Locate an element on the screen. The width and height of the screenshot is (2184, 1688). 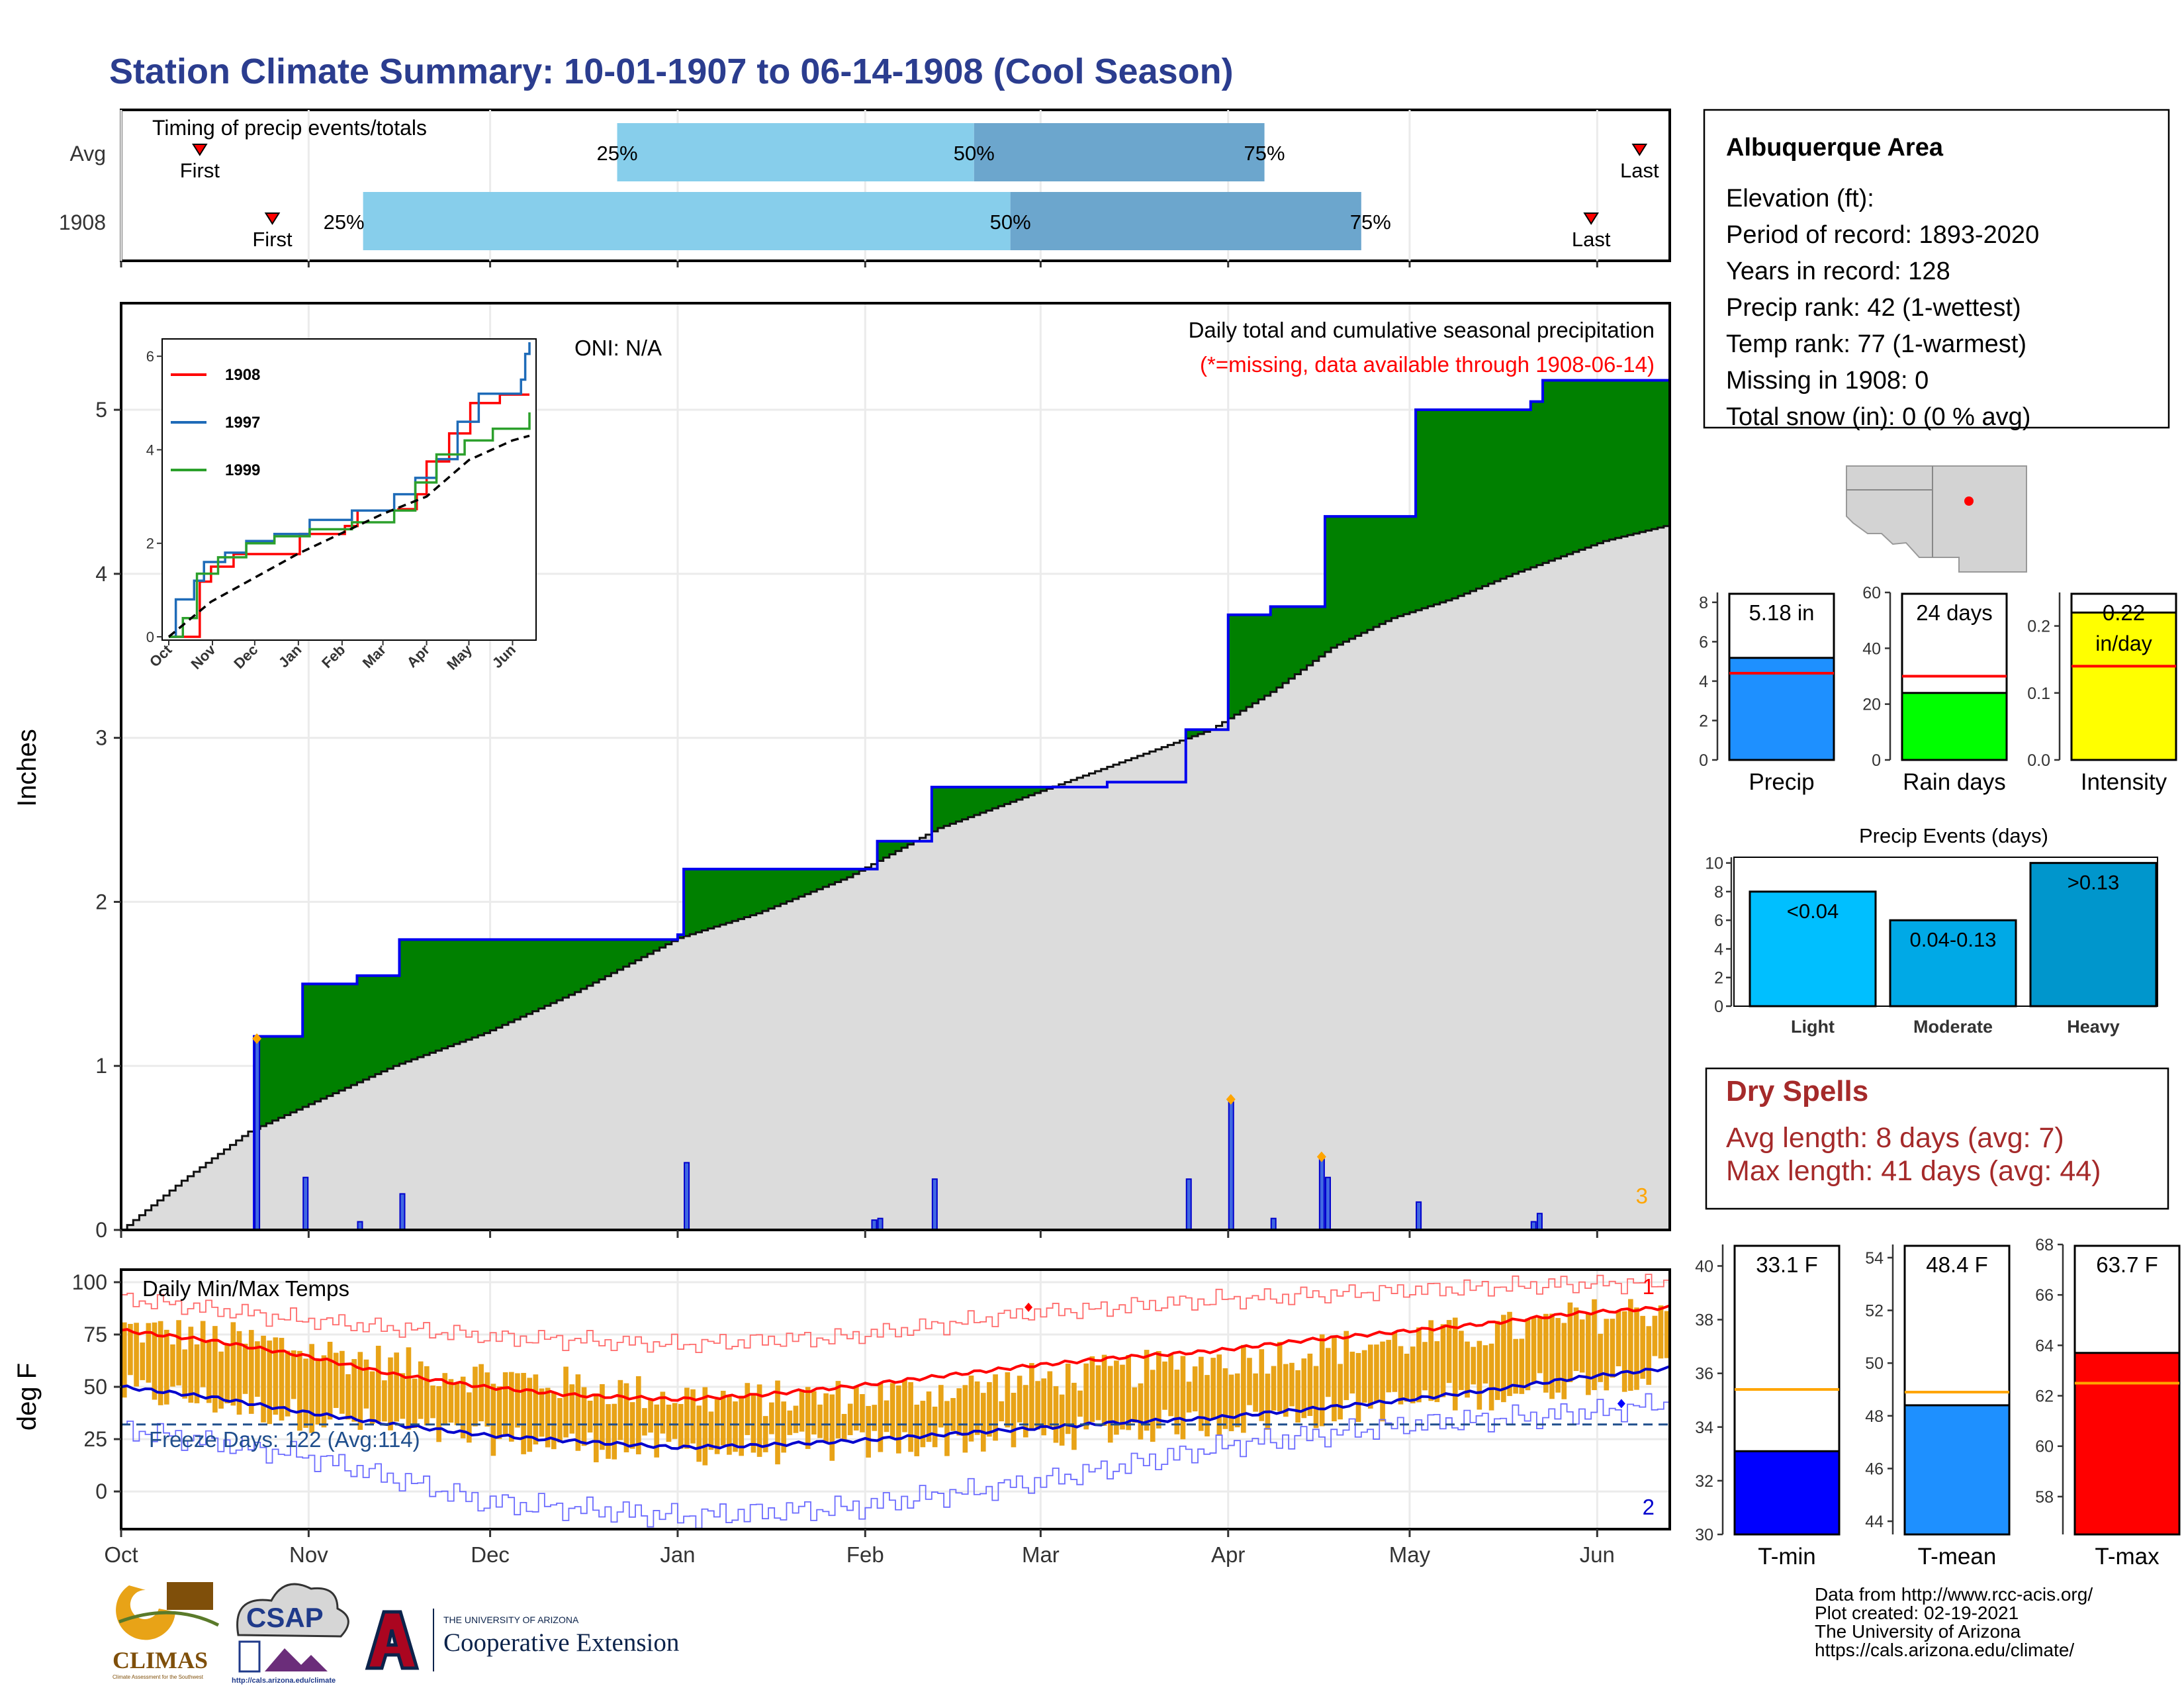
inset-y-tick-label: 6 is located at coordinates (150, 356).